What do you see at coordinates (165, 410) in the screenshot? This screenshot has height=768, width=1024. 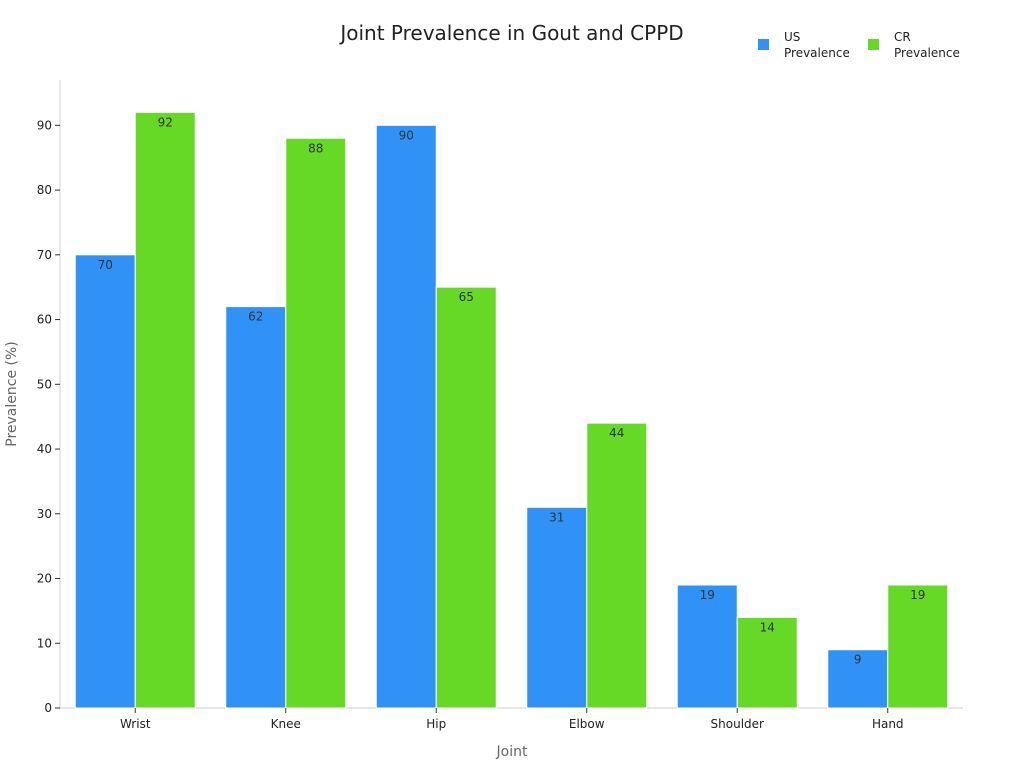 I see `bar-cr-wrist` at bounding box center [165, 410].